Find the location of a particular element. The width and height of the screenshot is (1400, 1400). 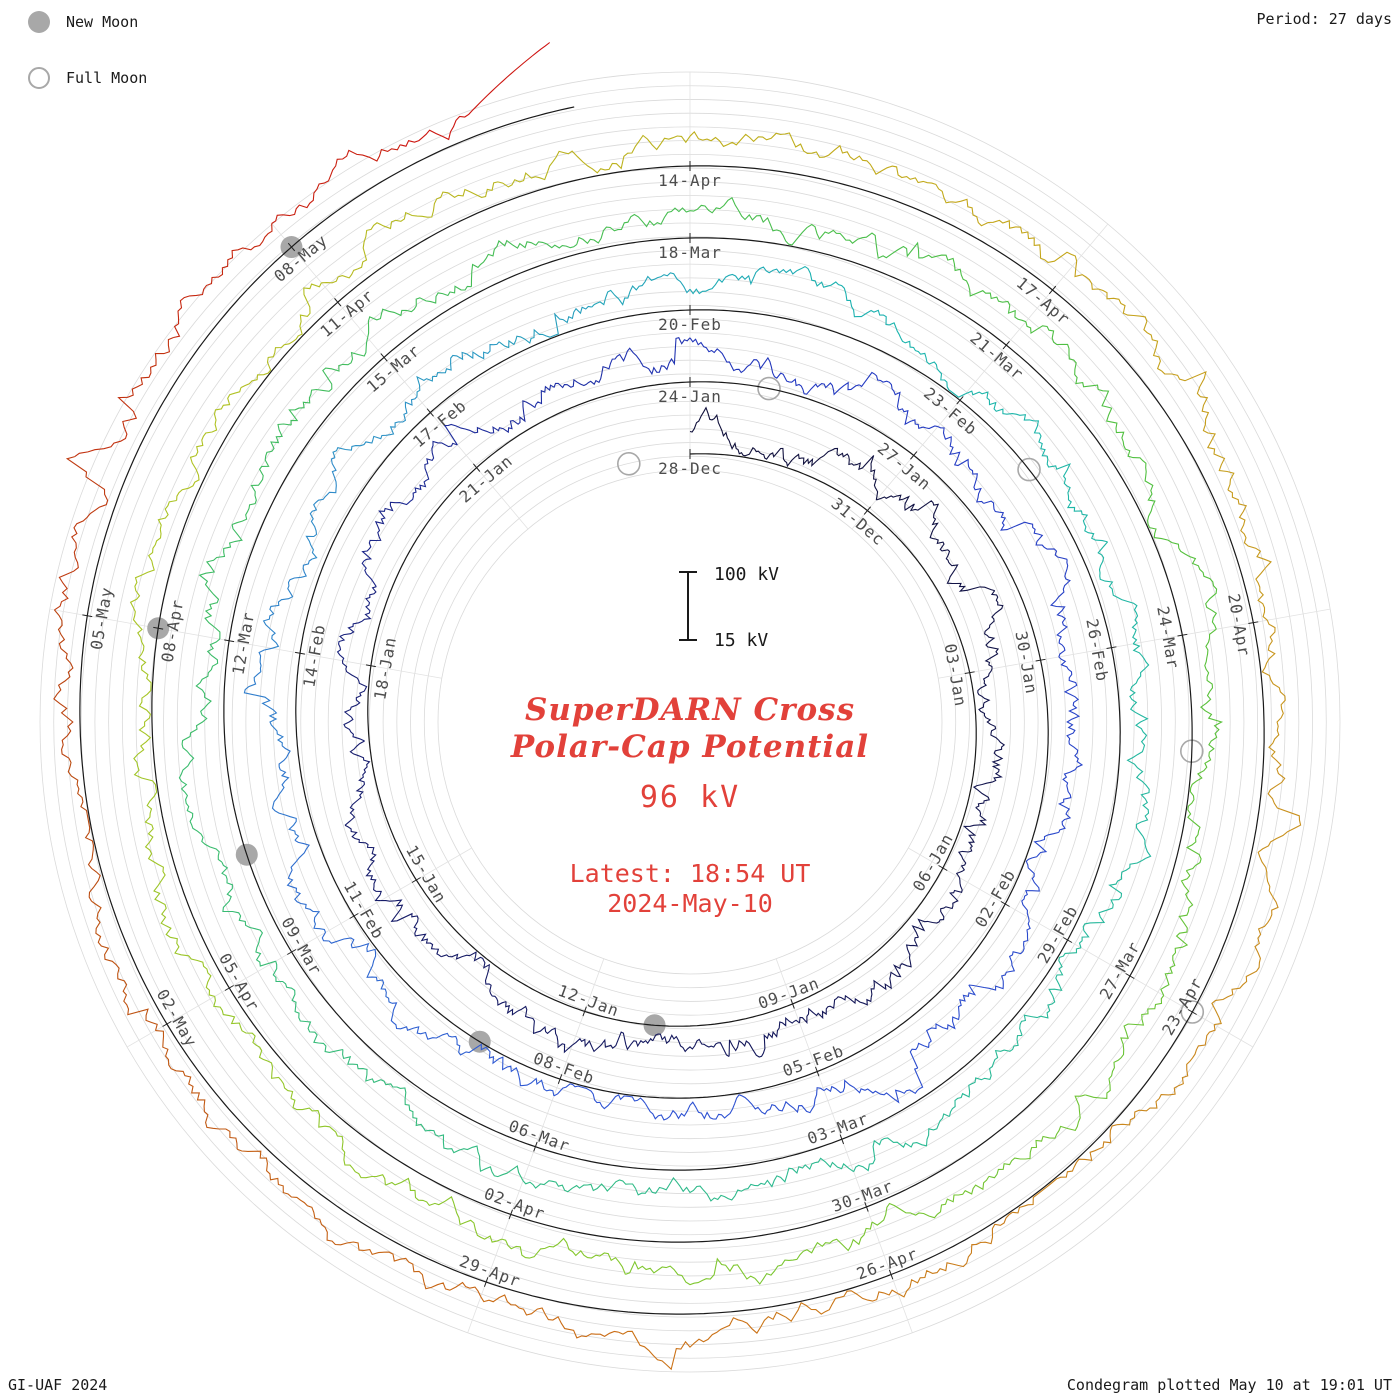

date-label: 02-Apr is located at coordinates (514, 1204).